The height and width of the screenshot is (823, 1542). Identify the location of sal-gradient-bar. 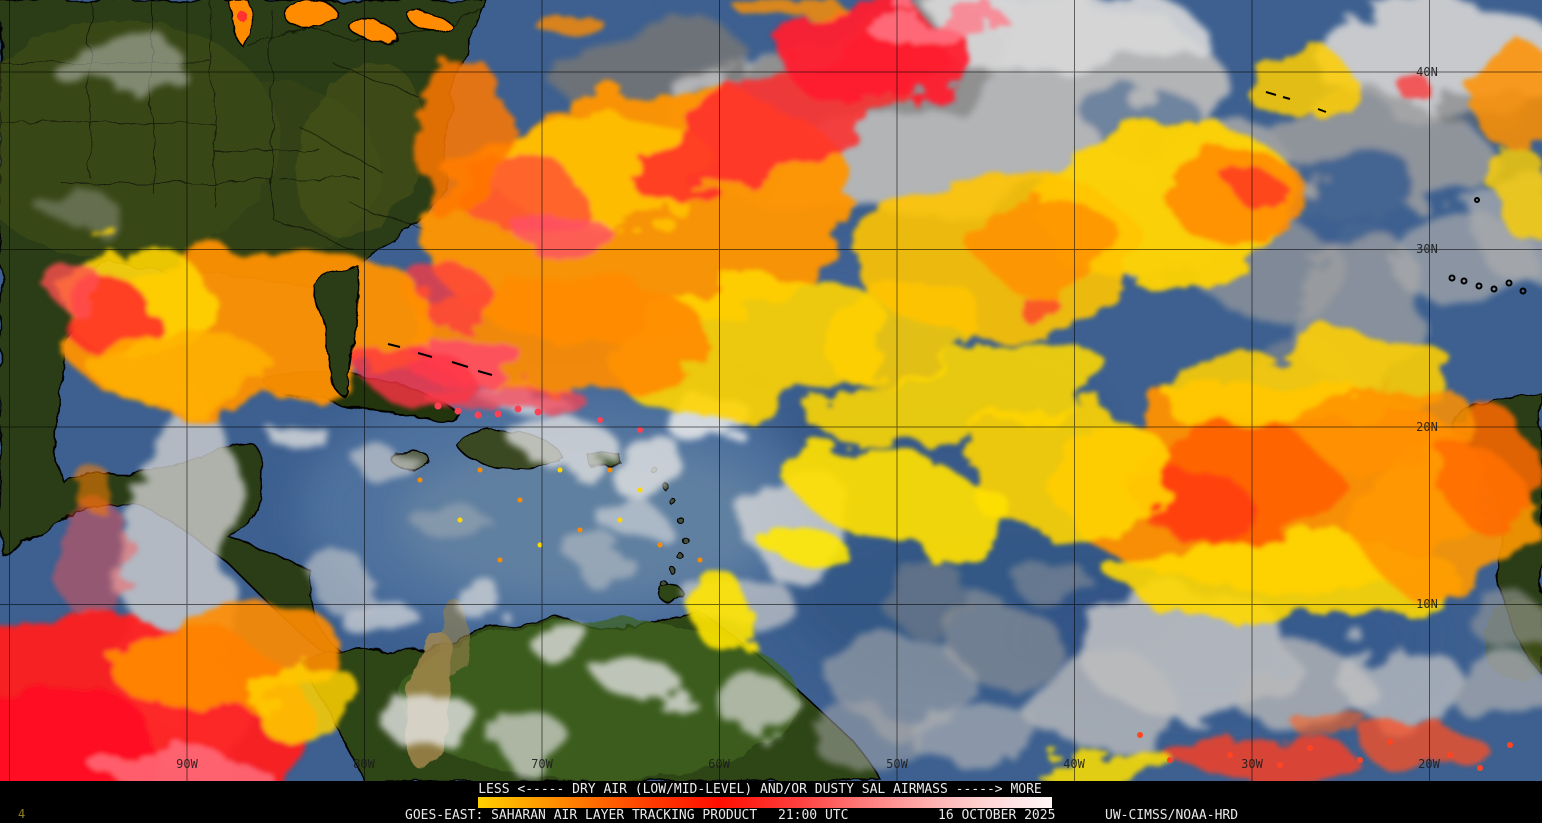
(765, 802).